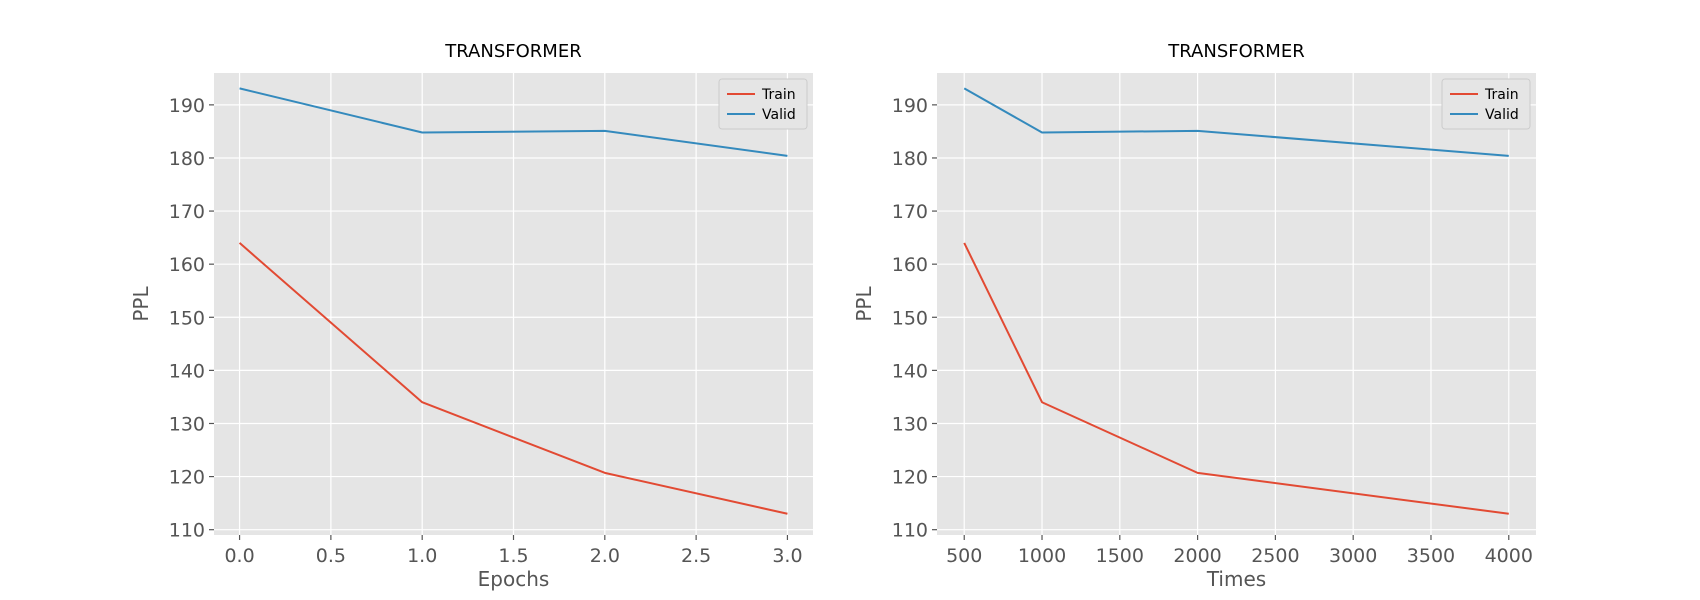 Image resolution: width=1700 pixels, height=600 pixels. Describe the element at coordinates (422, 556) in the screenshot. I see `x-tick-label: 1.0` at that location.